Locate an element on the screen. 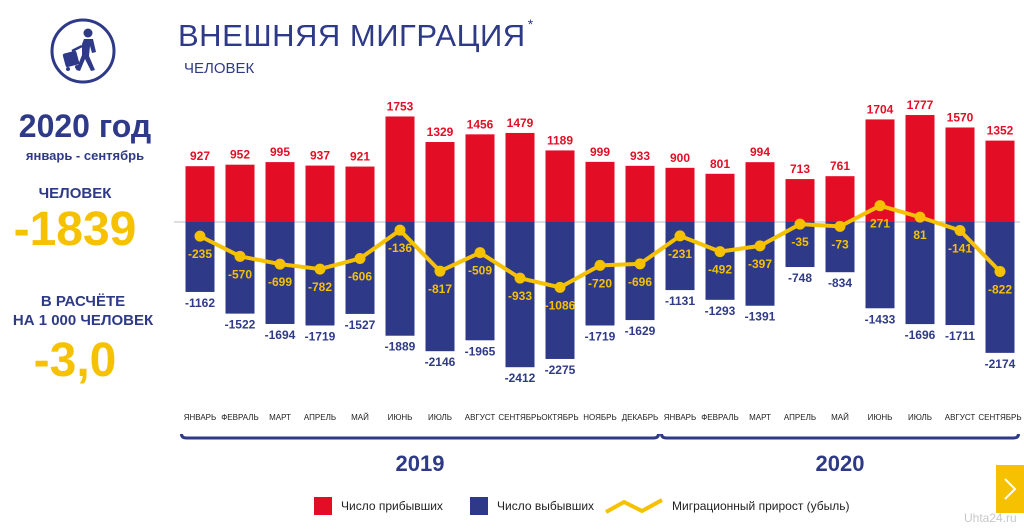 This screenshot has width=1024, height=529. data-label-growth: -933 is located at coordinates (520, 296).